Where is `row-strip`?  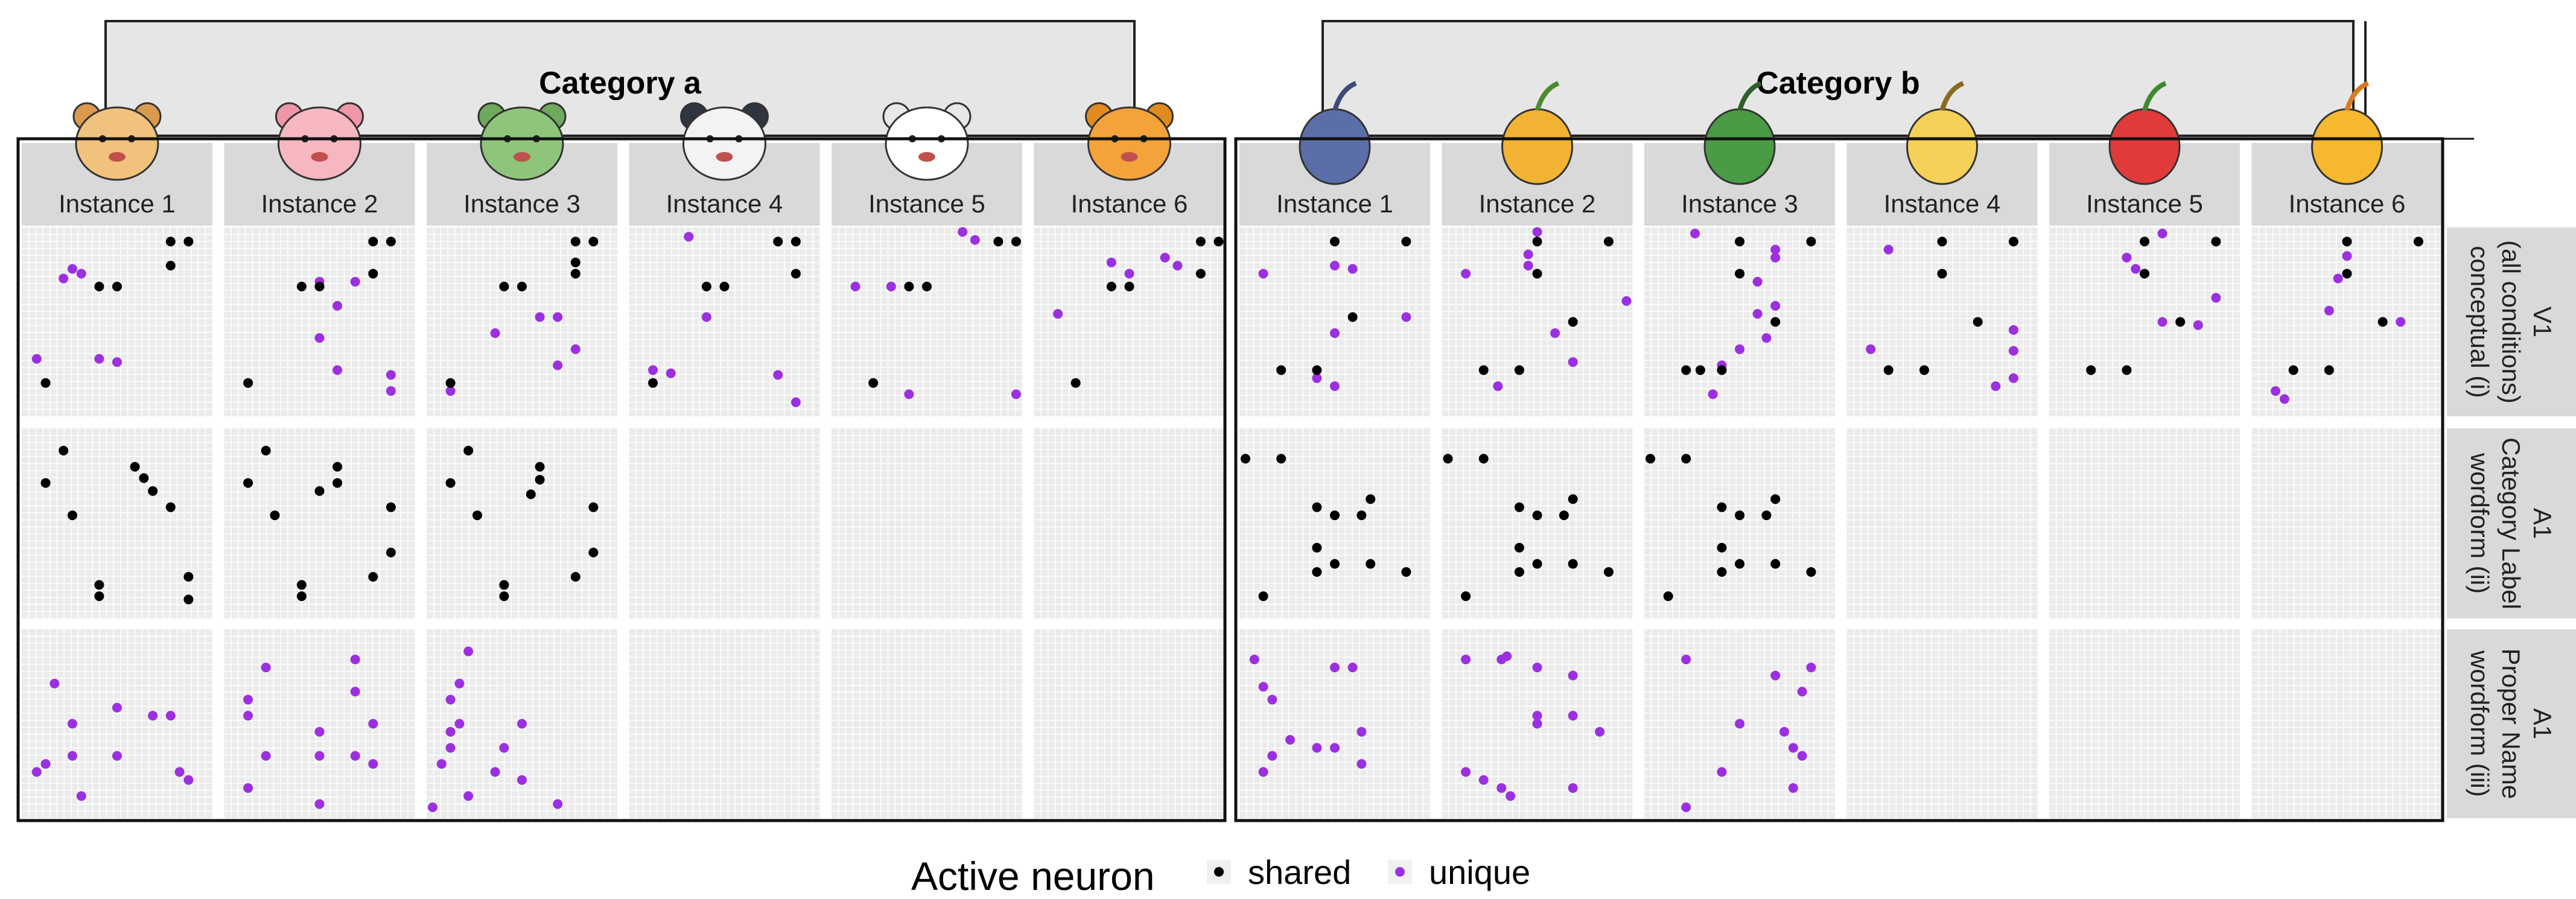 row-strip is located at coordinates (2511, 523).